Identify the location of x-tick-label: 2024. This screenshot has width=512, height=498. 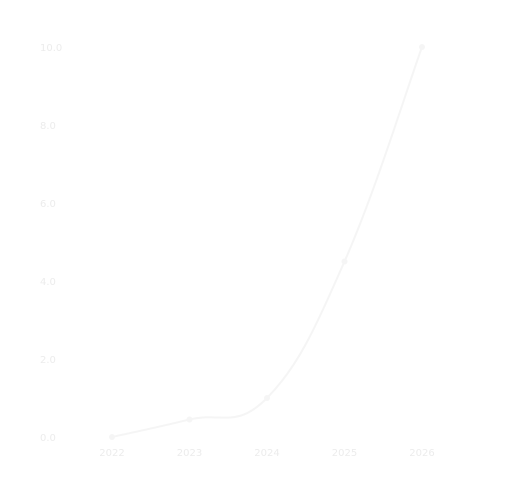
(266, 453).